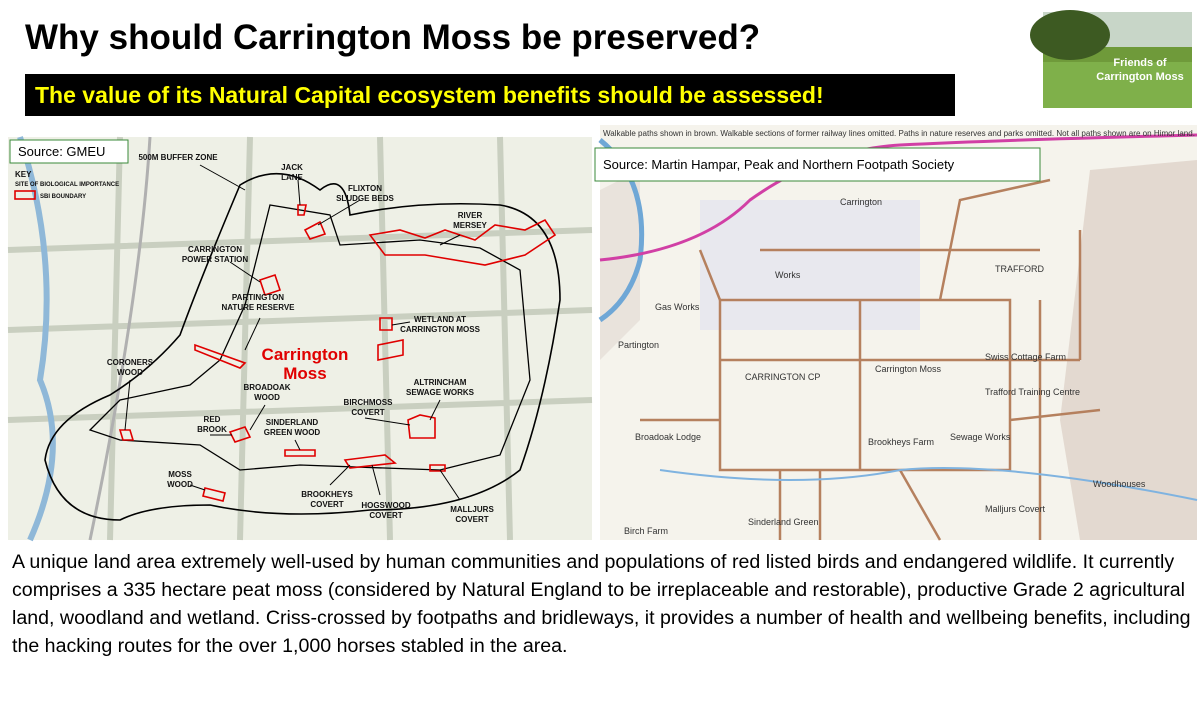  I want to click on map-label: Sinderland Green, so click(783, 522).